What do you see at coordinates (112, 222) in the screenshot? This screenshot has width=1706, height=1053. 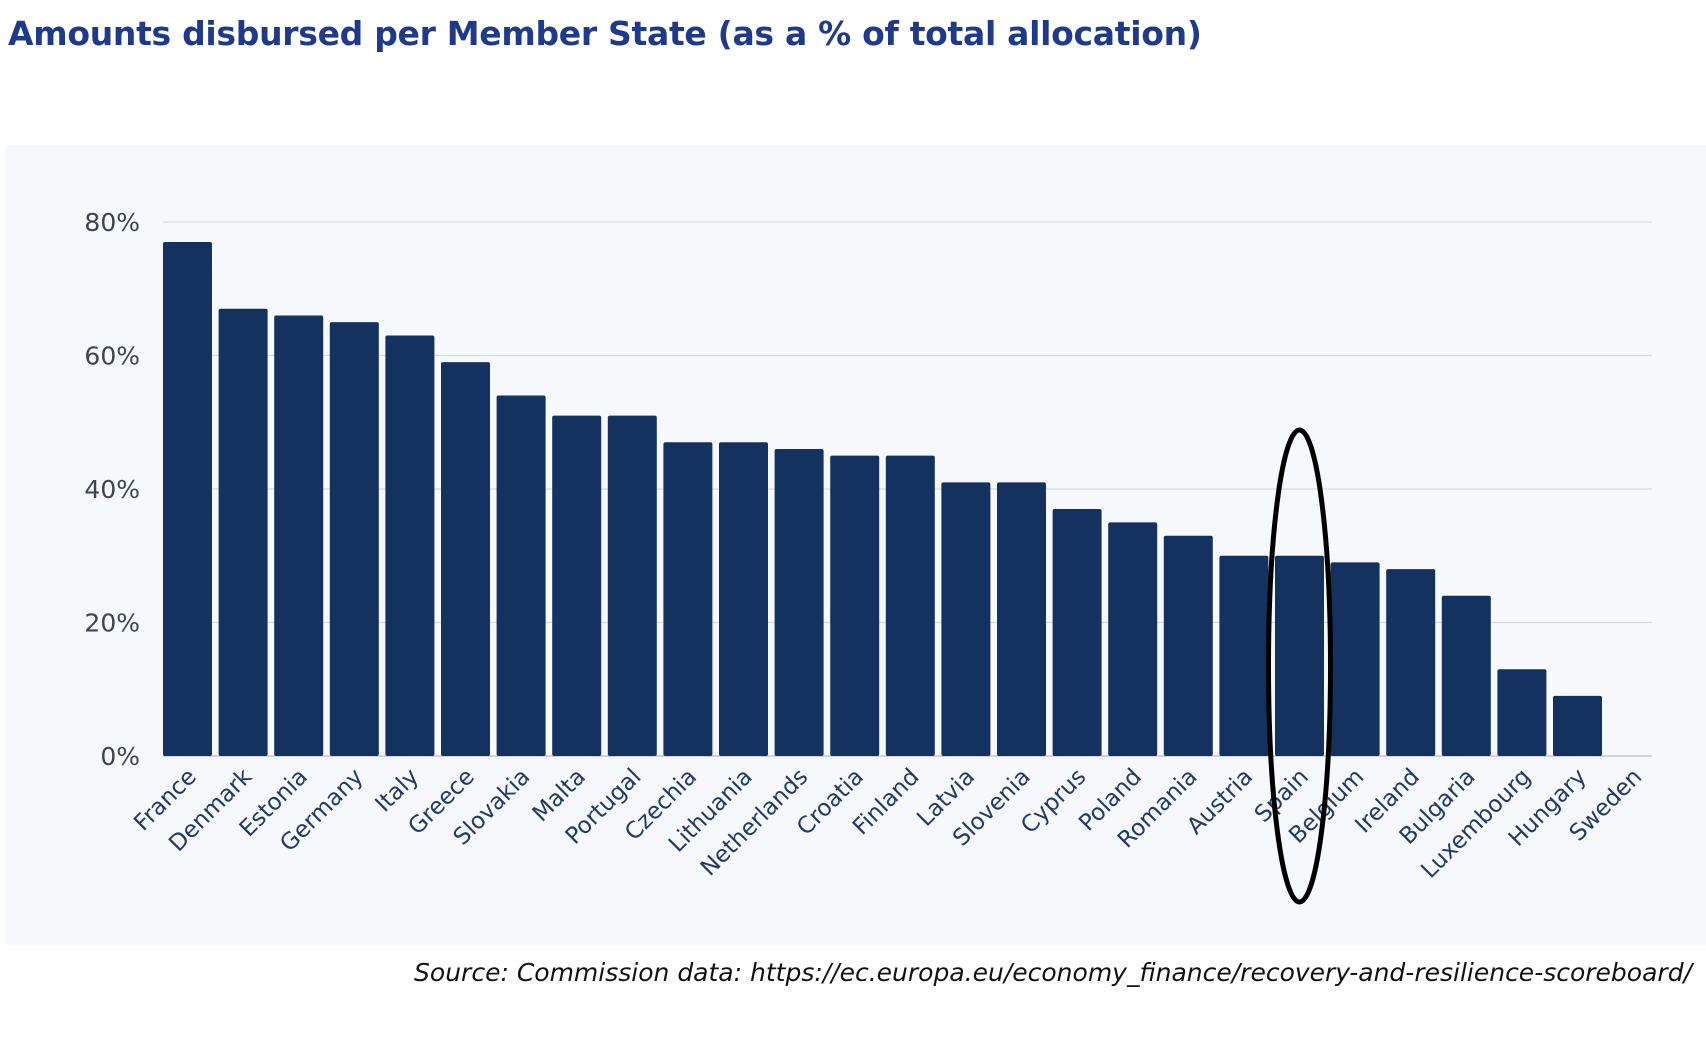 I see `y-tick-label: 80%` at bounding box center [112, 222].